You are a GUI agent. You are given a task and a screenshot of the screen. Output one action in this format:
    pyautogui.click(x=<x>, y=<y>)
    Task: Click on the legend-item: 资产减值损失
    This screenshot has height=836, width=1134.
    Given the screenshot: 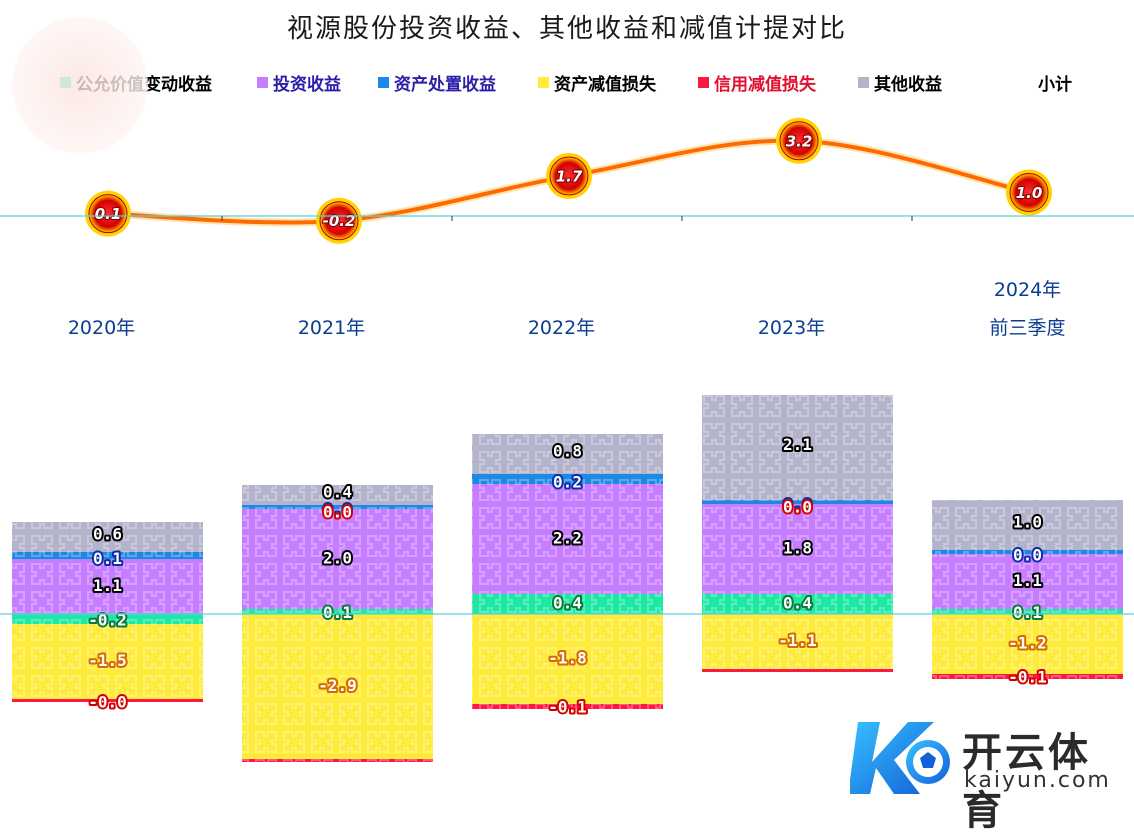 What is the action you would take?
    pyautogui.click(x=597, y=82)
    